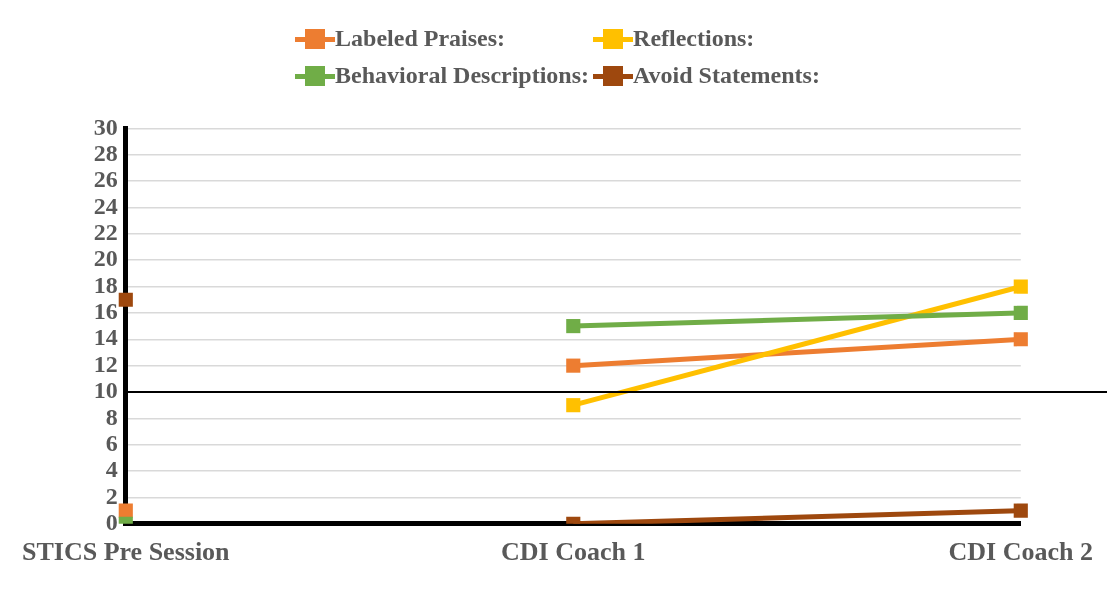  What do you see at coordinates (105, 179) in the screenshot?
I see `y-tick-label: 26` at bounding box center [105, 179].